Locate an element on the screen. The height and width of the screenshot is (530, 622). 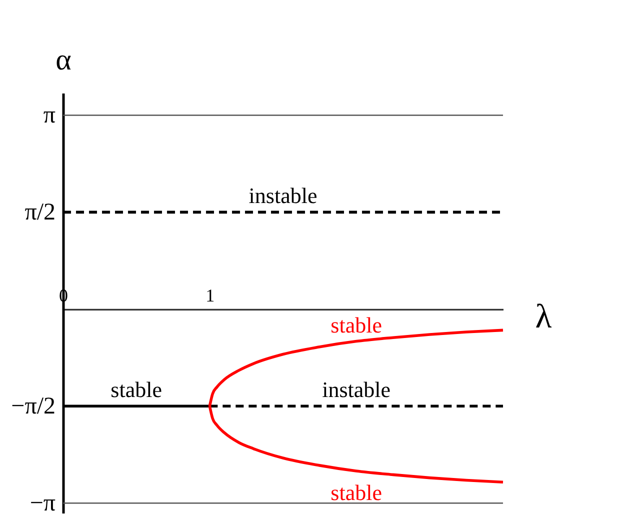
y-tick-label: −π is located at coordinates (43, 503).